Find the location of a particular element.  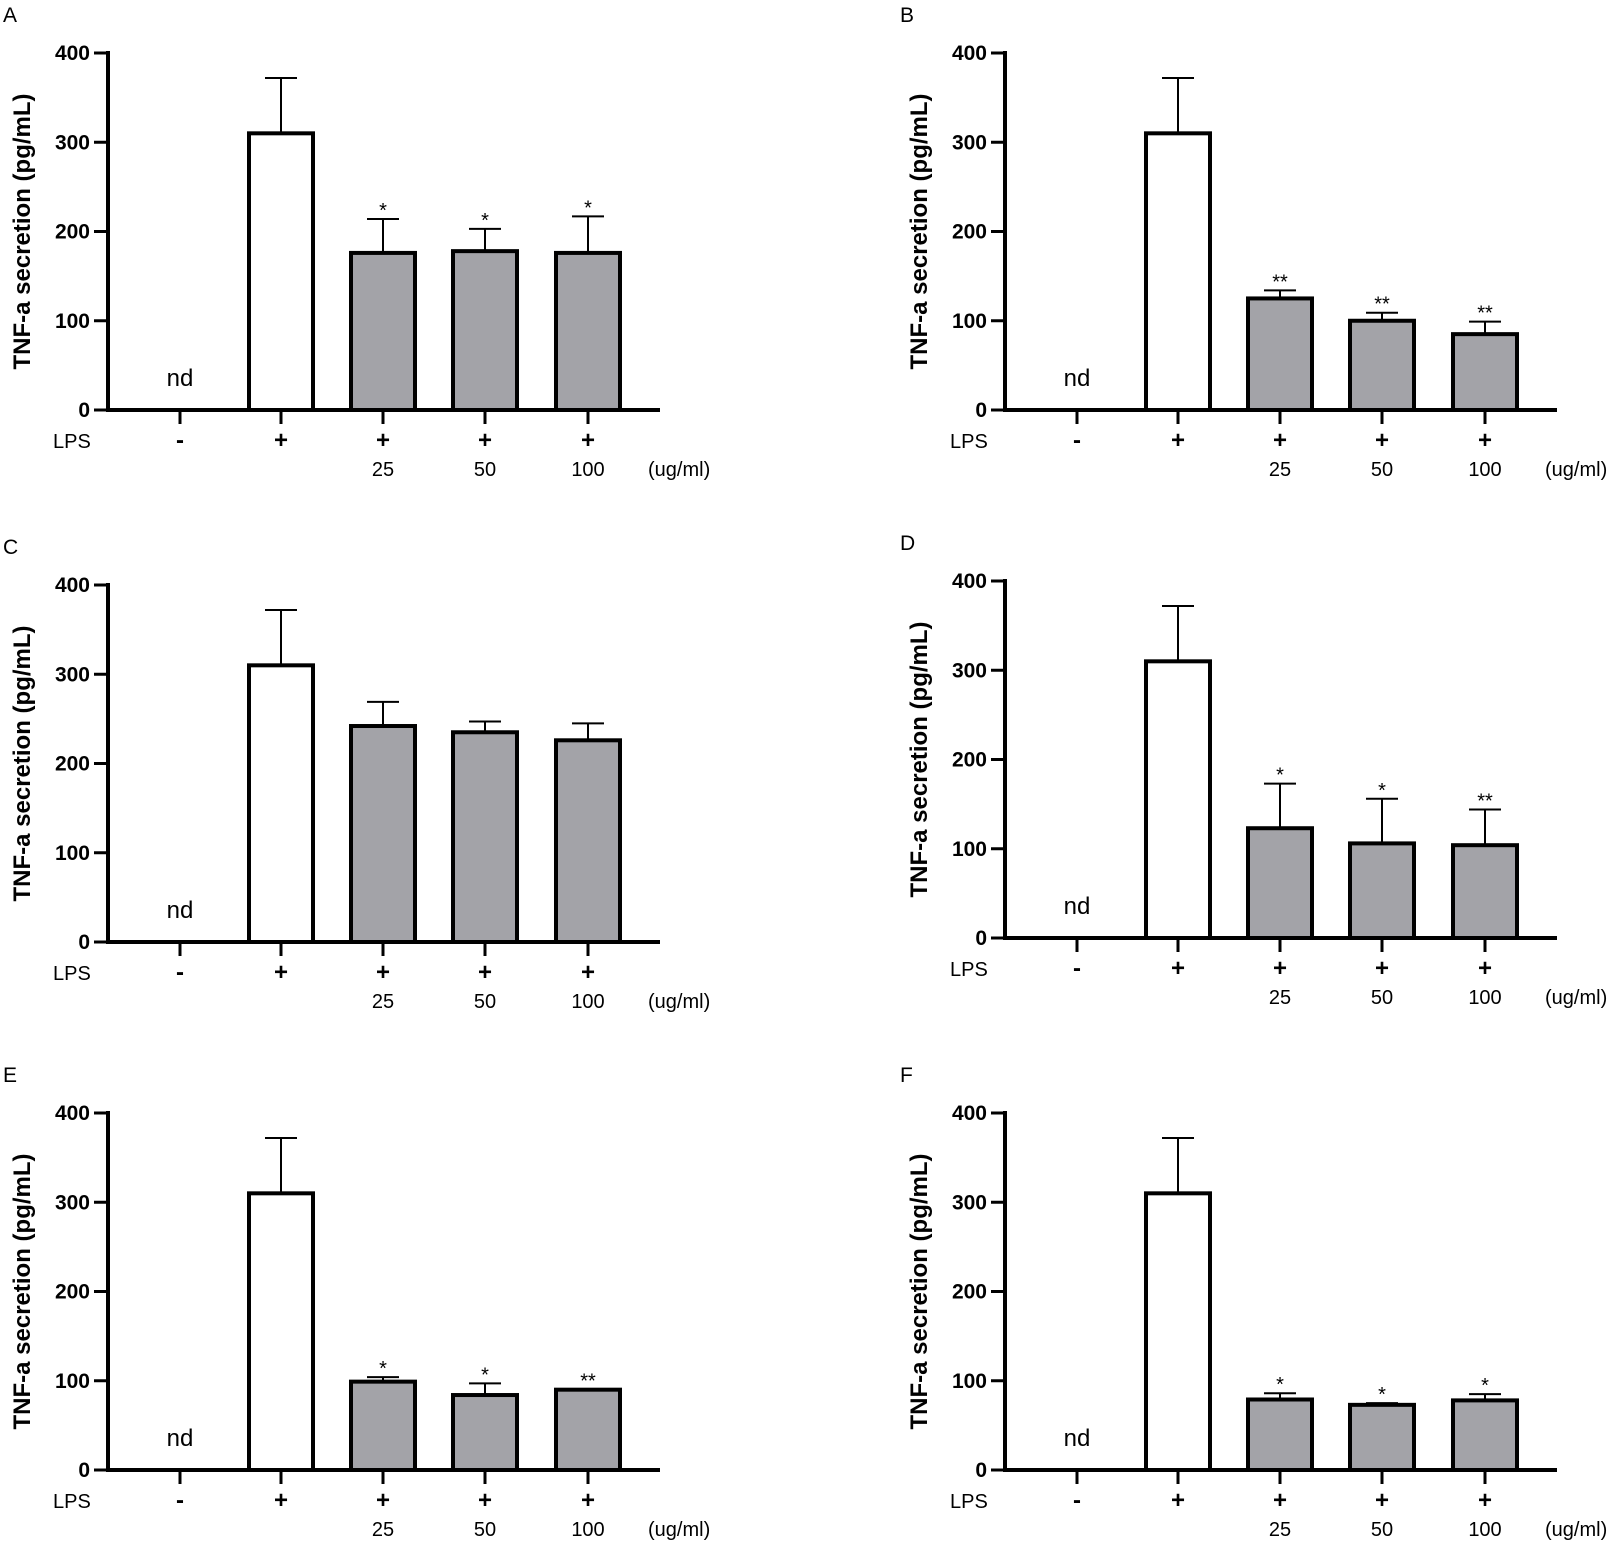

panel-letter: C is located at coordinates (10, 547).